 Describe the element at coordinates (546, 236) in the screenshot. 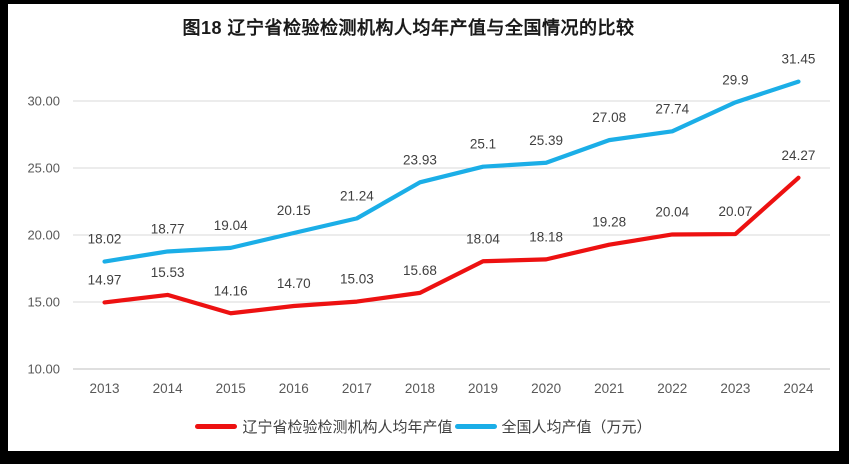

I see `data-label: 18.18` at that location.